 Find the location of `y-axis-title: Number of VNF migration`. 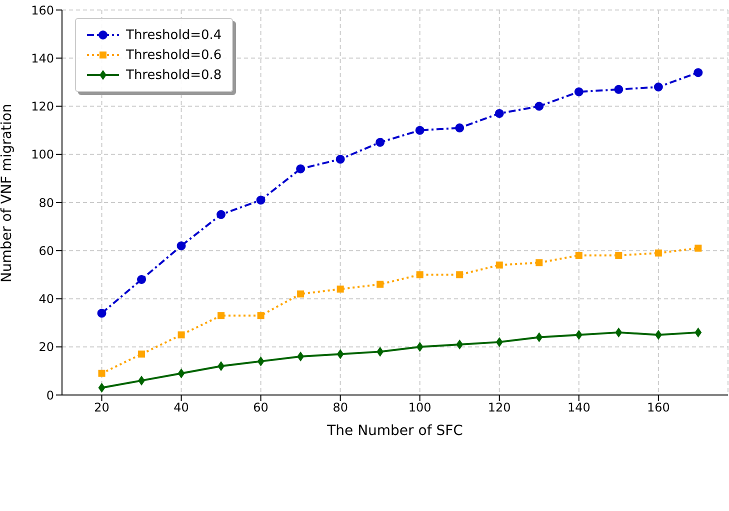

y-axis-title: Number of VNF migration is located at coordinates (7, 193).